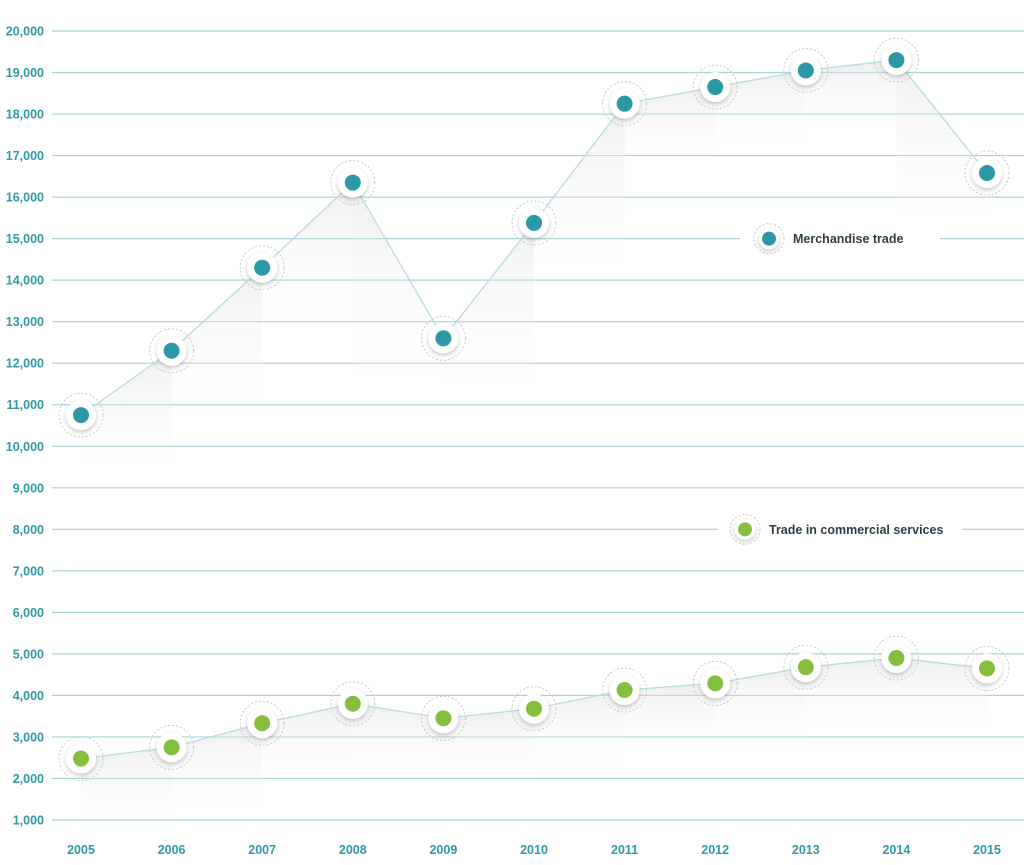 The image size is (1024, 865). I want to click on x-tick-label: 2013, so click(806, 850).